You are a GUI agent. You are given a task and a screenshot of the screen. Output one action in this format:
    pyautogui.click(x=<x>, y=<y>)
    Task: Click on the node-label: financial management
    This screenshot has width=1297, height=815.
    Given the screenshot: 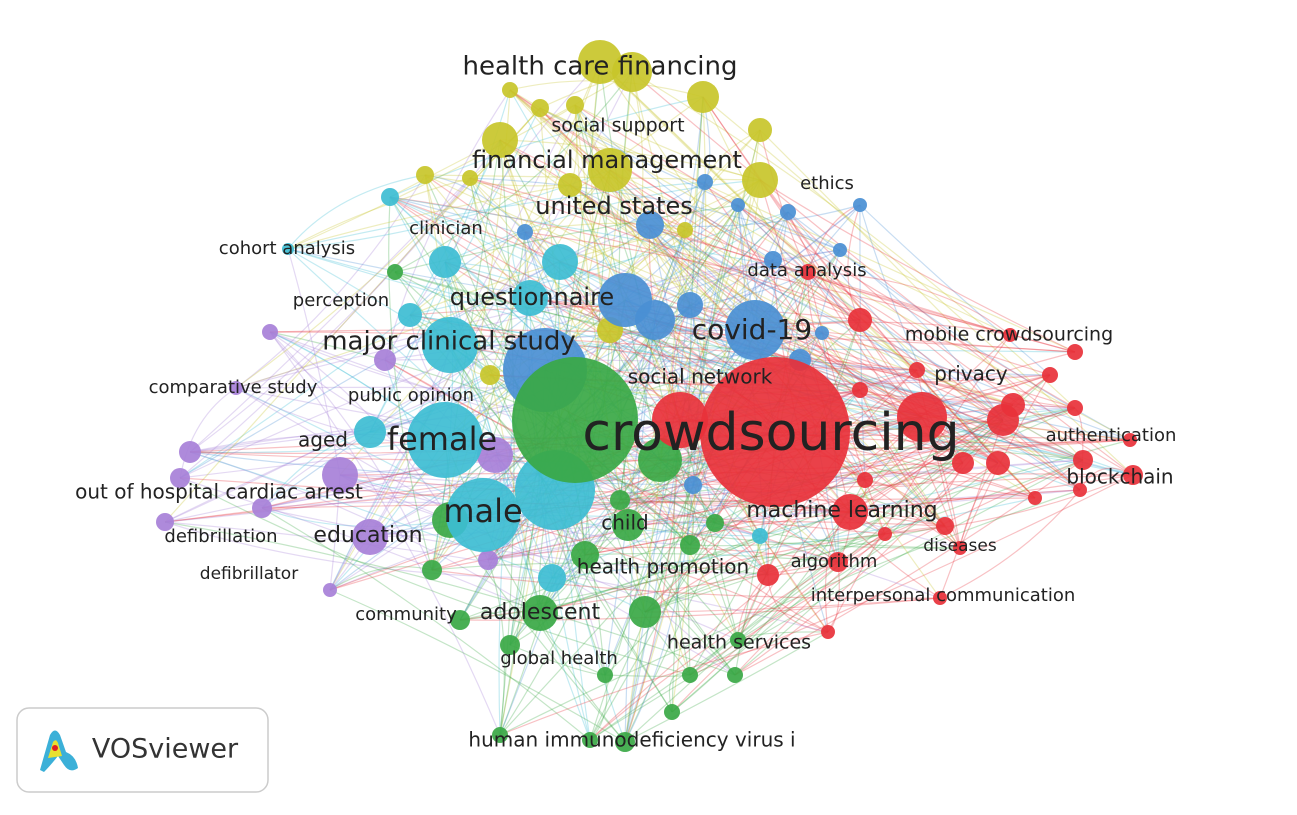 What is the action you would take?
    pyautogui.click(x=607, y=160)
    